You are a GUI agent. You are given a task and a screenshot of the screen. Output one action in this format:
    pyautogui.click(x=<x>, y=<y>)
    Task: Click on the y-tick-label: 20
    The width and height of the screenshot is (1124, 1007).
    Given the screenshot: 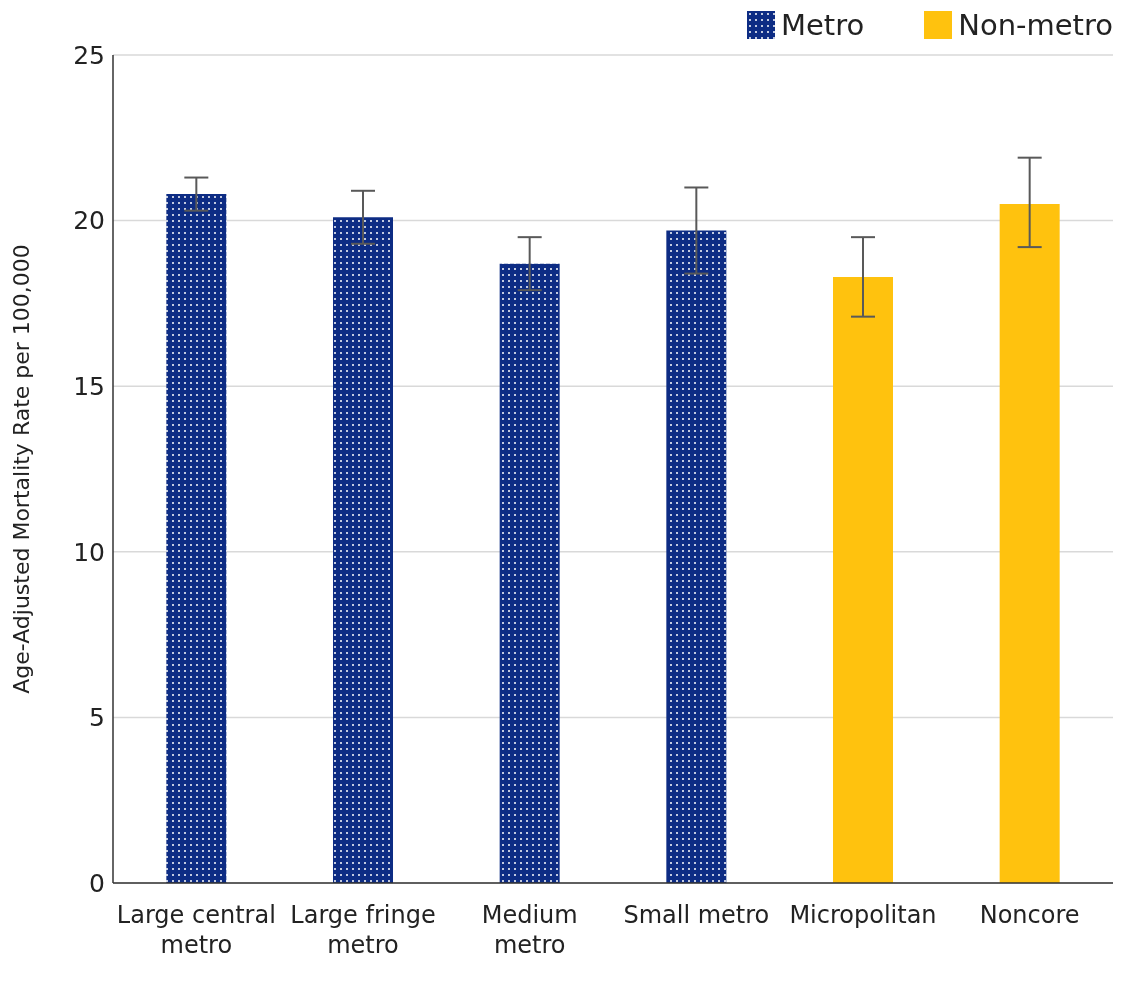 What is the action you would take?
    pyautogui.click(x=89, y=221)
    